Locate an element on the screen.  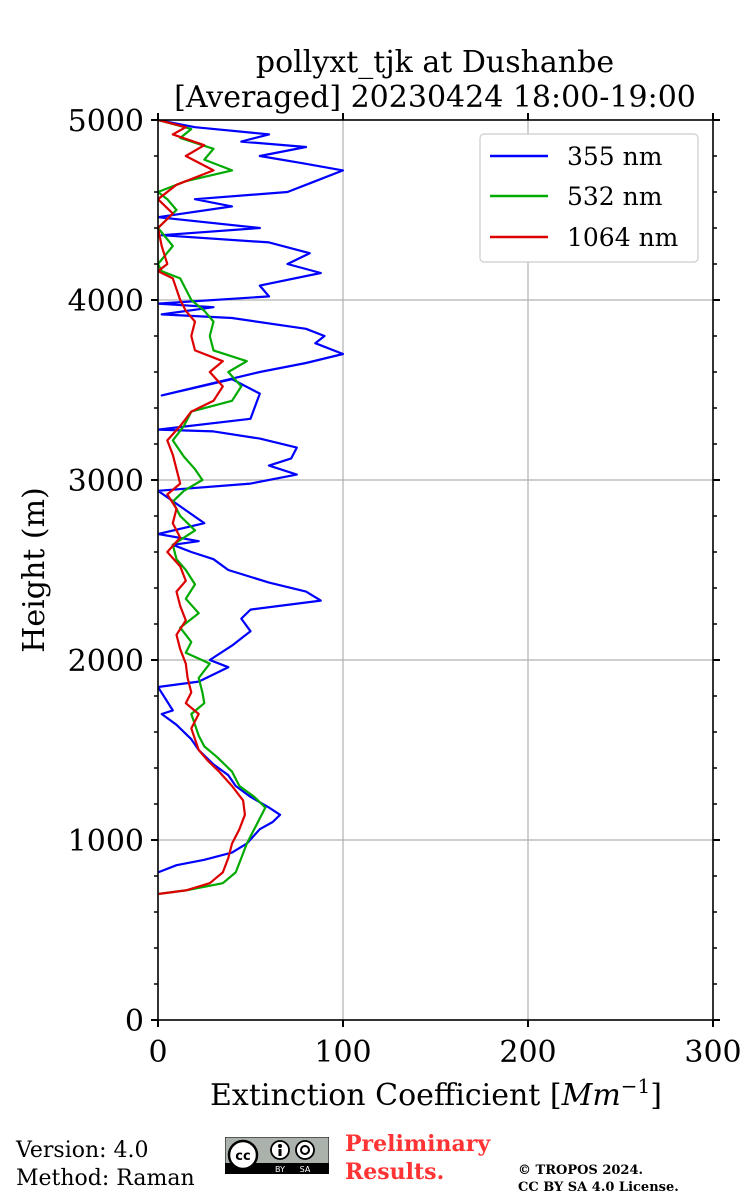
y-tick-label-1000: 1000 is located at coordinates (106, 841).